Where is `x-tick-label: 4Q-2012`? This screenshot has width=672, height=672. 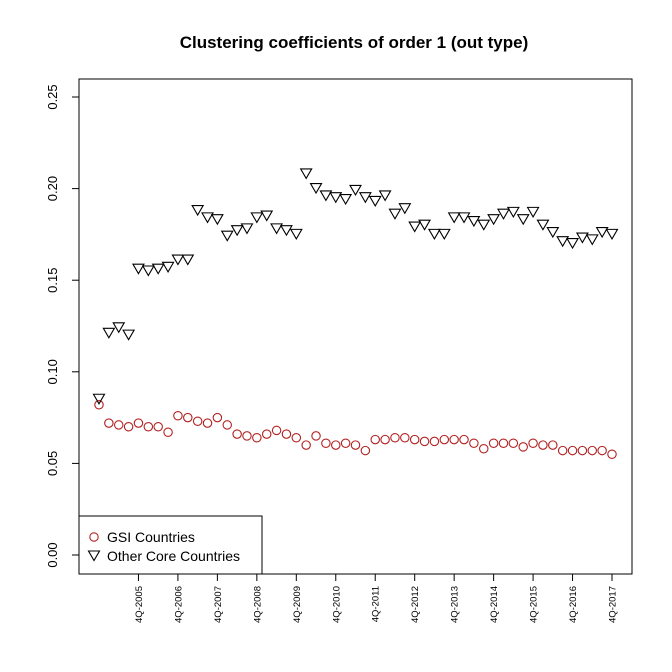 x-tick-label: 4Q-2012 is located at coordinates (415, 604).